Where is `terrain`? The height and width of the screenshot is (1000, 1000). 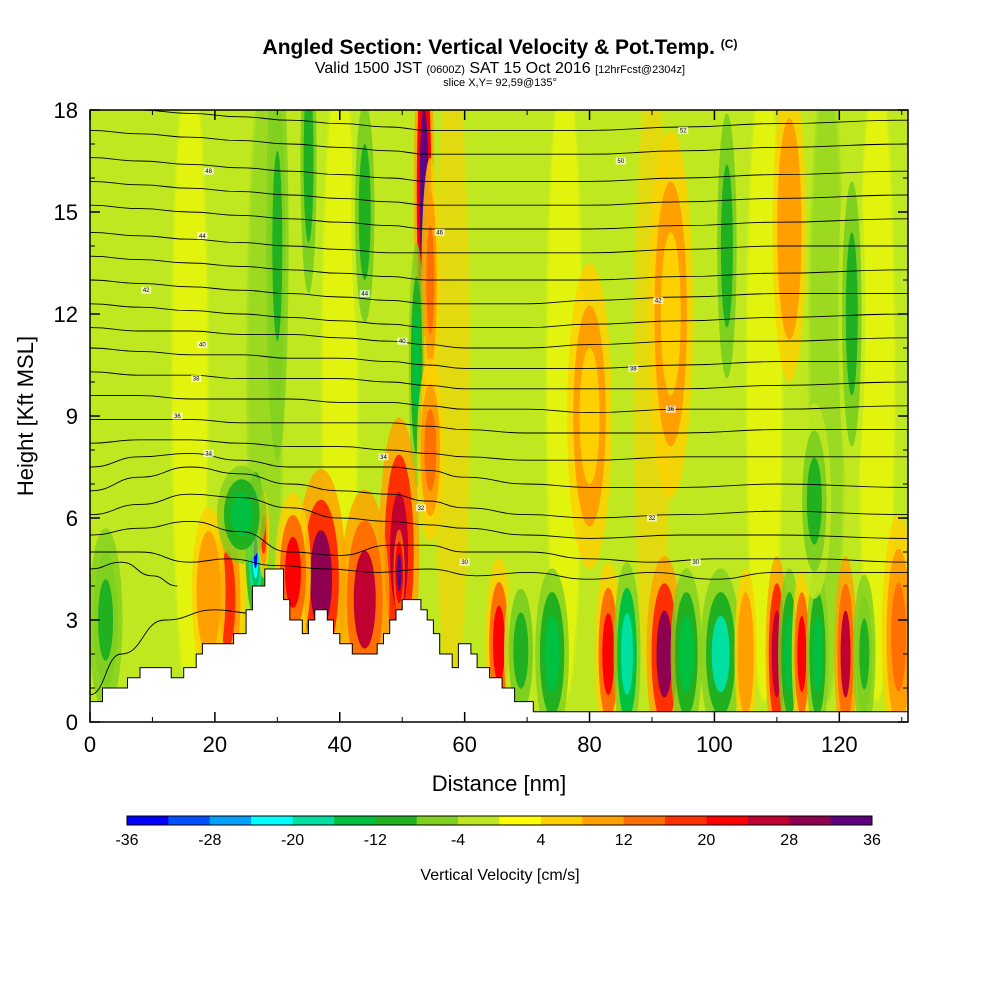
terrain is located at coordinates (499, 645).